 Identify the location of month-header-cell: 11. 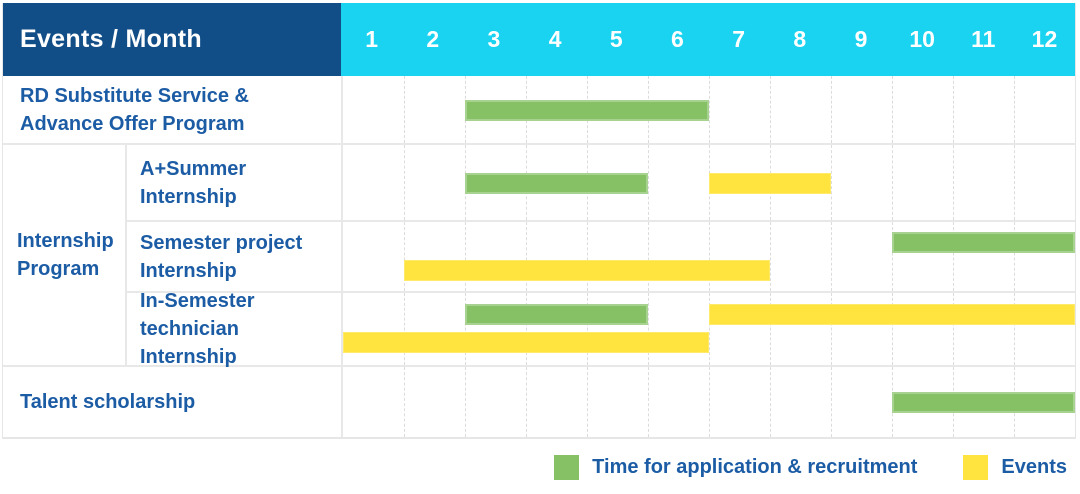
(983, 39).